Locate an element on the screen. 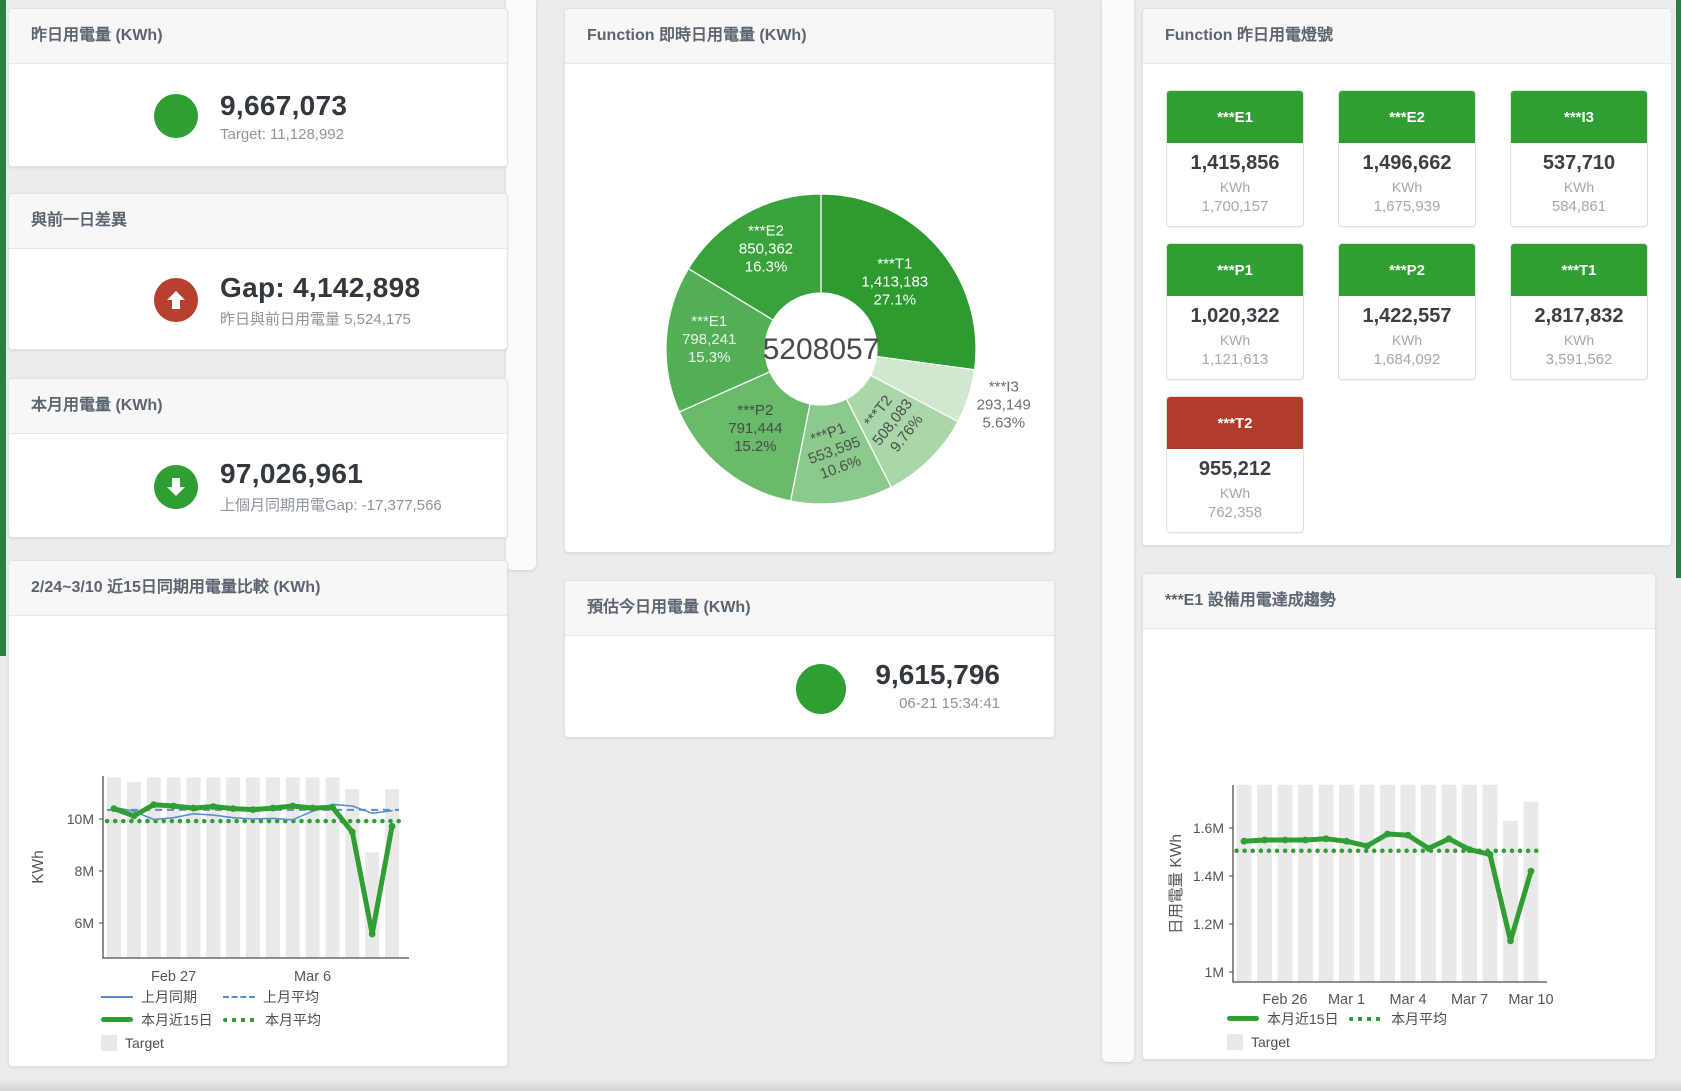 This screenshot has height=1091, width=1681. column-gap-strip-left is located at coordinates (521, 285).